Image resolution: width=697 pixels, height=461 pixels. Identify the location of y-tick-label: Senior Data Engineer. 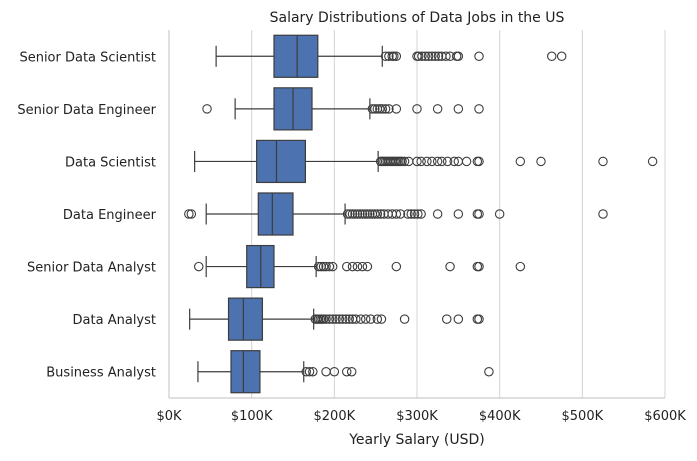
(86, 110).